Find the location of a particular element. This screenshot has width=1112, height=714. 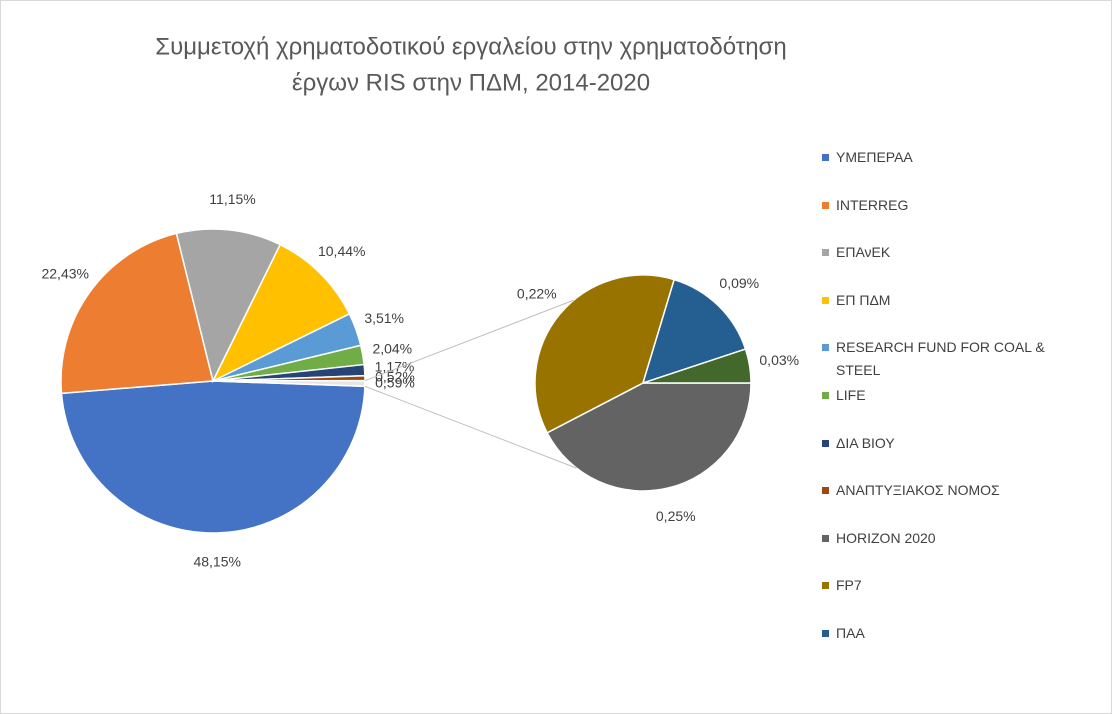

legend-item: ΕΠΑνΕΚ is located at coordinates (957, 252).